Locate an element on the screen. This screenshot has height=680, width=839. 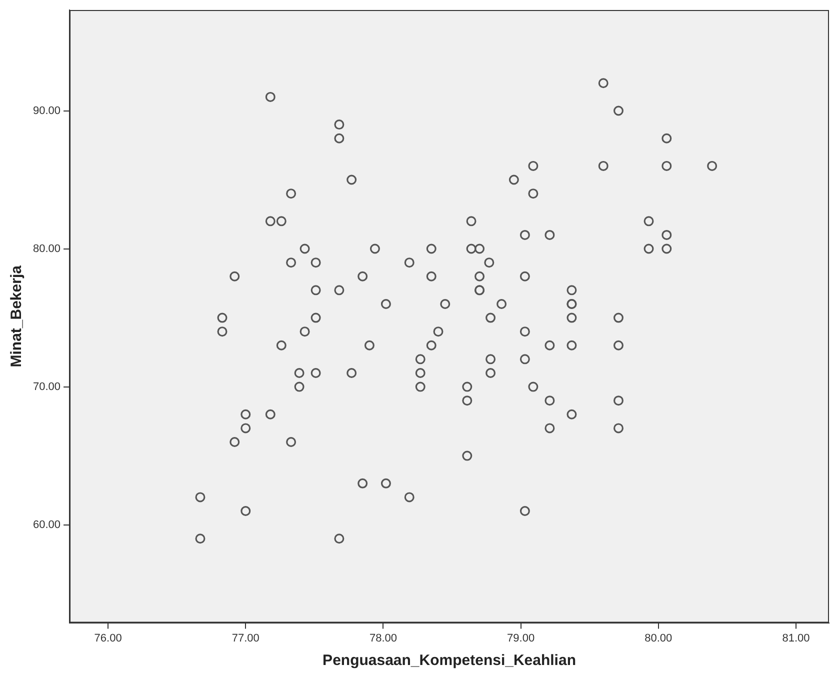
y-tick-label: 90.00 is located at coordinates (46, 110).